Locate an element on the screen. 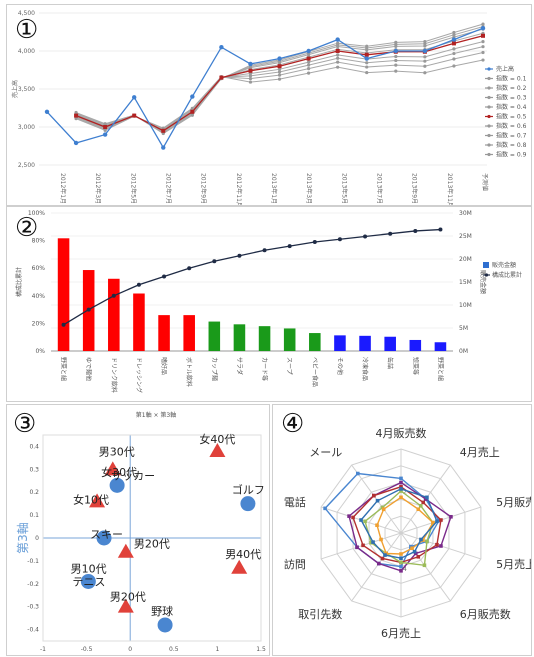 The height and width of the screenshot is (657, 534). legend-label: 売上高 is located at coordinates (505, 69).